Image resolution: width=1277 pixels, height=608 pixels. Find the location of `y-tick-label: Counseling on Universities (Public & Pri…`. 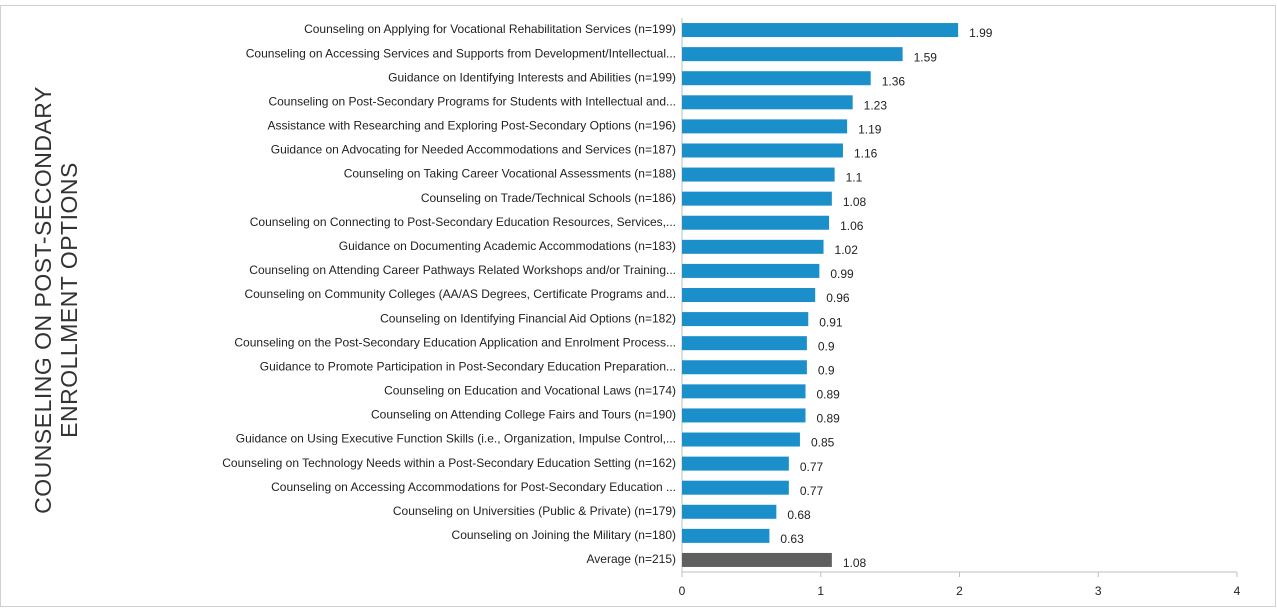

y-tick-label: Counseling on Universities (Public & Pri… is located at coordinates (534, 511).